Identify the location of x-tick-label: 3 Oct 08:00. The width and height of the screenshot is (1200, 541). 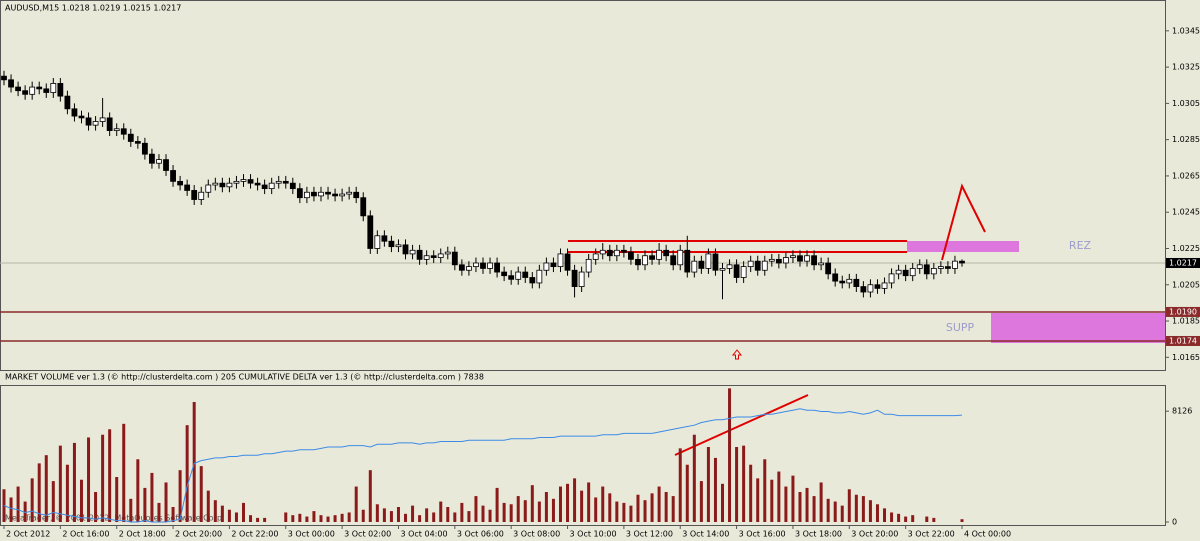
(536, 534).